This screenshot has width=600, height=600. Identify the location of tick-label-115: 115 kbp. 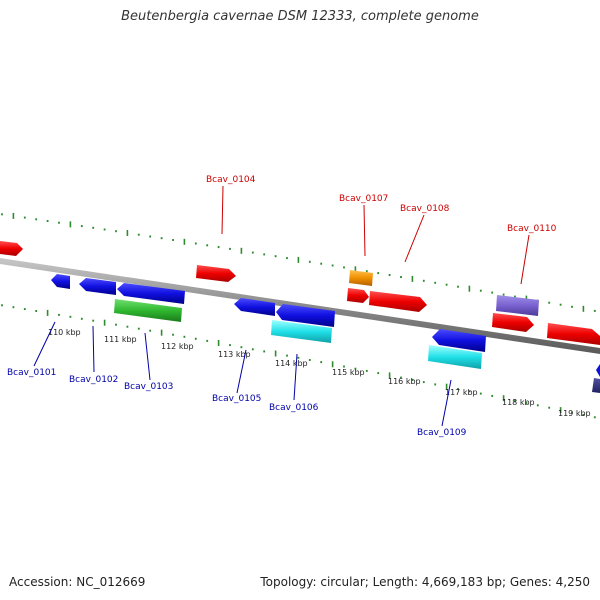
(348, 372).